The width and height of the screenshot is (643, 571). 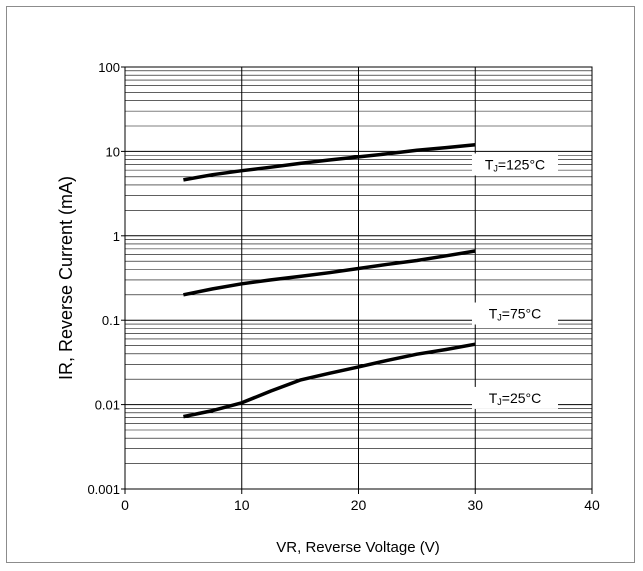 What do you see at coordinates (359, 505) in the screenshot?
I see `x-tick-label: 20` at bounding box center [359, 505].